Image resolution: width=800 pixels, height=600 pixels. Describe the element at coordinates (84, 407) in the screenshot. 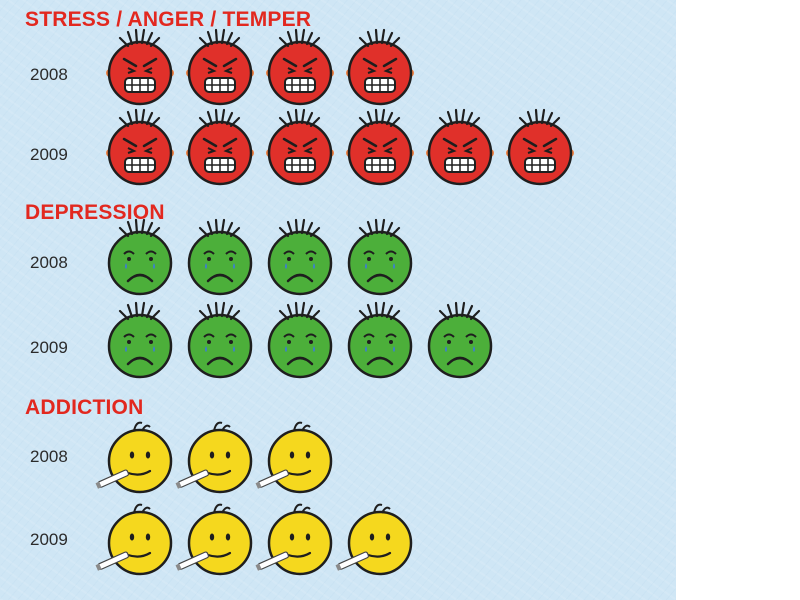

I see `group-title-addiction: ADDICTION` at that location.